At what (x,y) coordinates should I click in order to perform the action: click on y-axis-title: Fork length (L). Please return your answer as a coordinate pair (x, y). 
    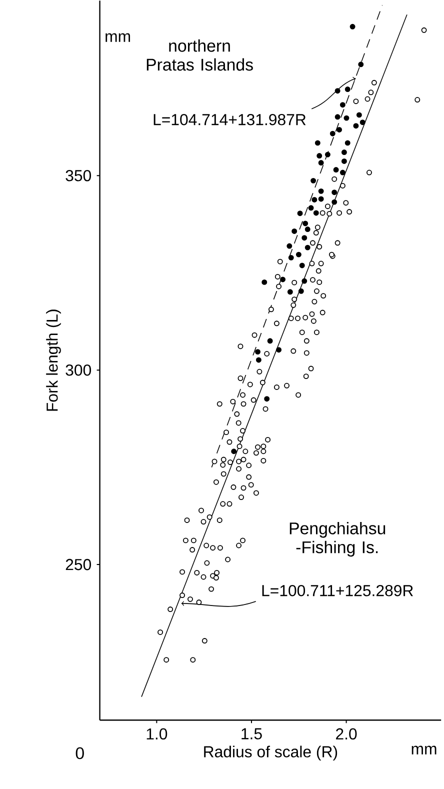
    Looking at the image, I should click on (53, 360).